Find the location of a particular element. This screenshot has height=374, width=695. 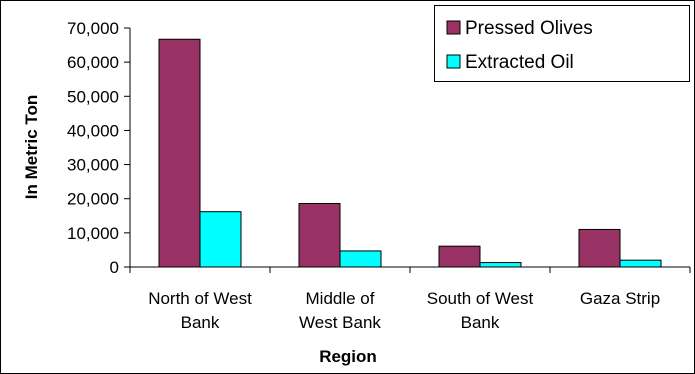

y-tick-label: 30,000 is located at coordinates (93, 165).